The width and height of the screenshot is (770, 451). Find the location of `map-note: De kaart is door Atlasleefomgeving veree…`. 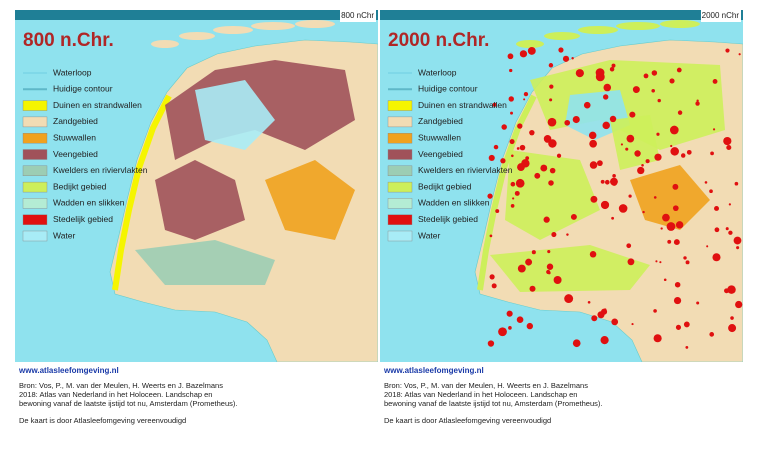

map-note: De kaart is door Atlasleefomgeving veree… is located at coordinates (103, 420).